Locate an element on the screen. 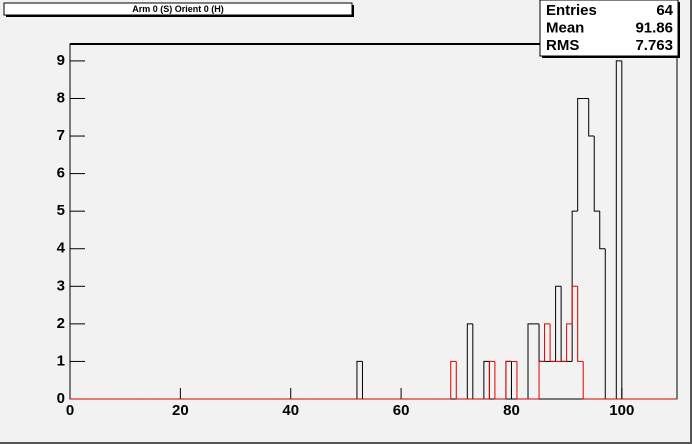  x-tick-label: 40 is located at coordinates (290, 410).